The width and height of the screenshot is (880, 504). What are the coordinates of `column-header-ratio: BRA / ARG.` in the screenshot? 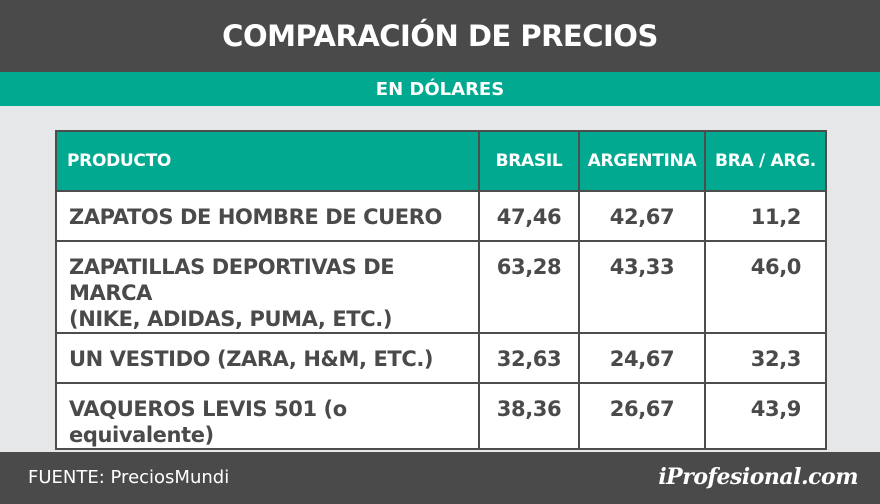 It's located at (765, 161).